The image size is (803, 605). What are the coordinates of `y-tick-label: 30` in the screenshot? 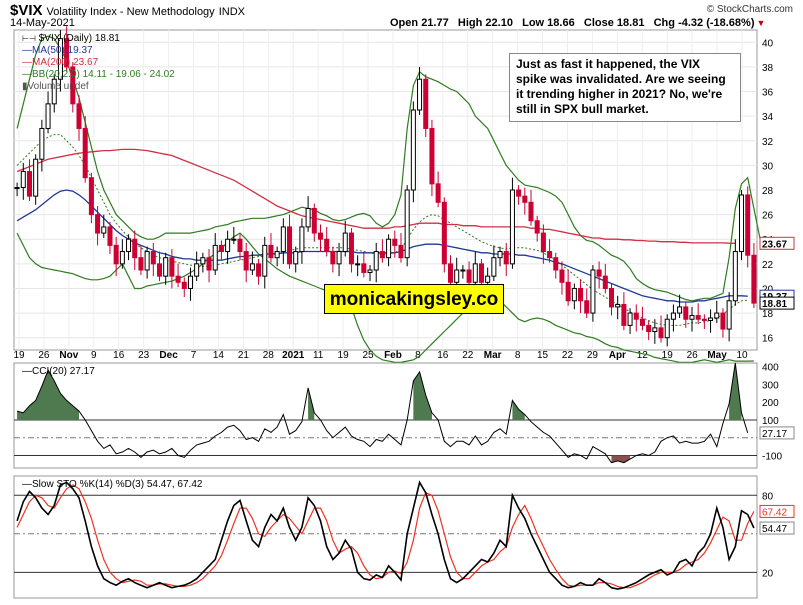 It's located at (768, 166).